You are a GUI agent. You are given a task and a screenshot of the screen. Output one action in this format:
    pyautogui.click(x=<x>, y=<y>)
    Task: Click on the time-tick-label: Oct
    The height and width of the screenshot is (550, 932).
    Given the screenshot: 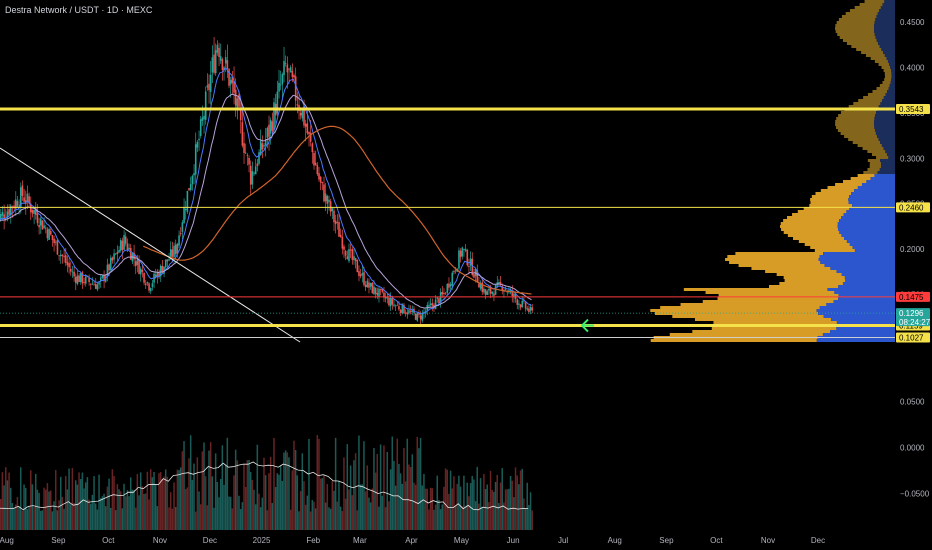 What is the action you would take?
    pyautogui.click(x=716, y=540)
    